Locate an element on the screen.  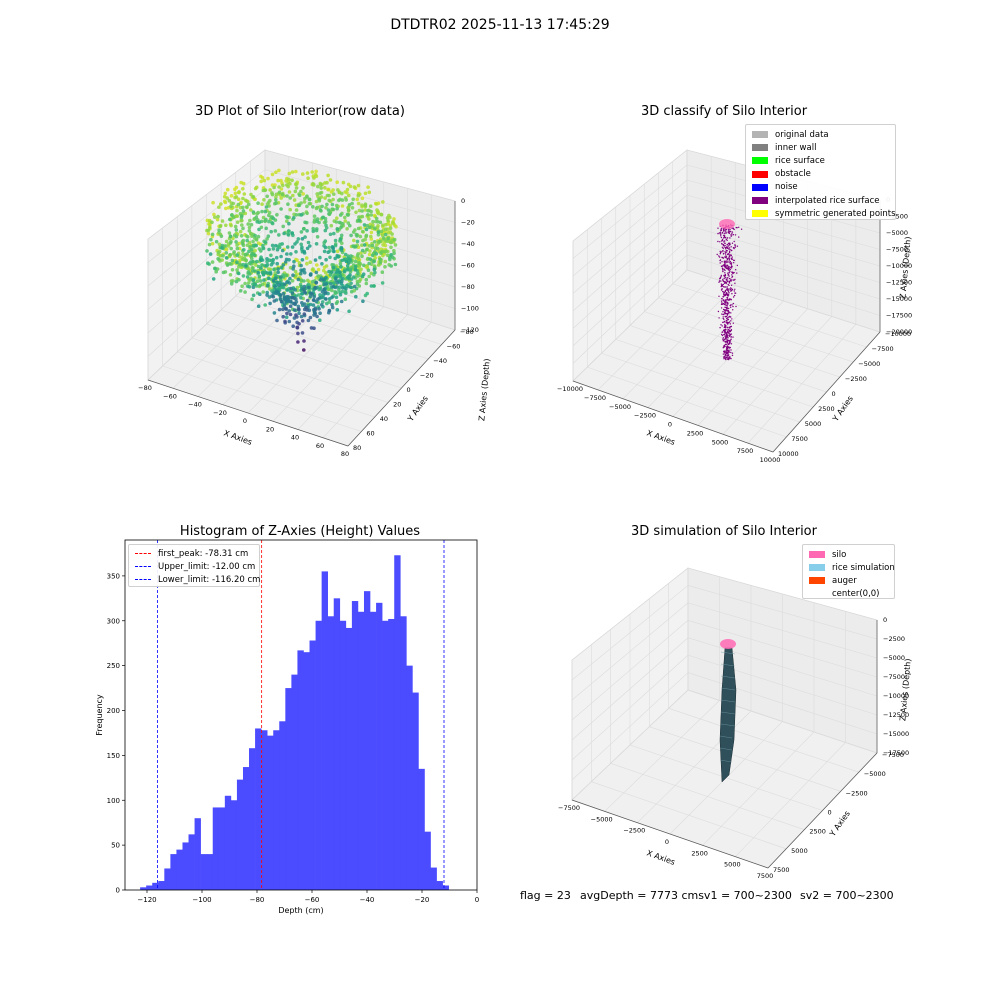
panel2-points is located at coordinates (729, 290).